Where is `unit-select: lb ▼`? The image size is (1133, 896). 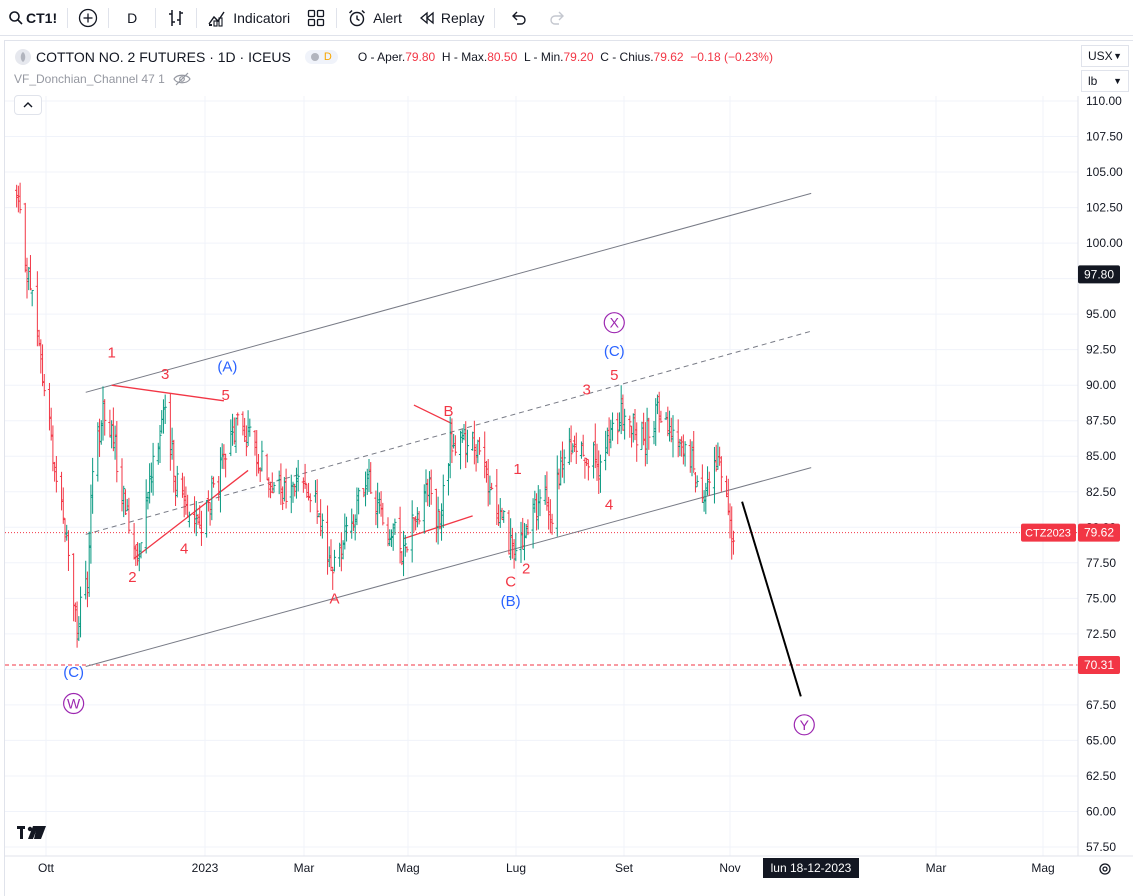
unit-select: lb ▼ is located at coordinates (1105, 81).